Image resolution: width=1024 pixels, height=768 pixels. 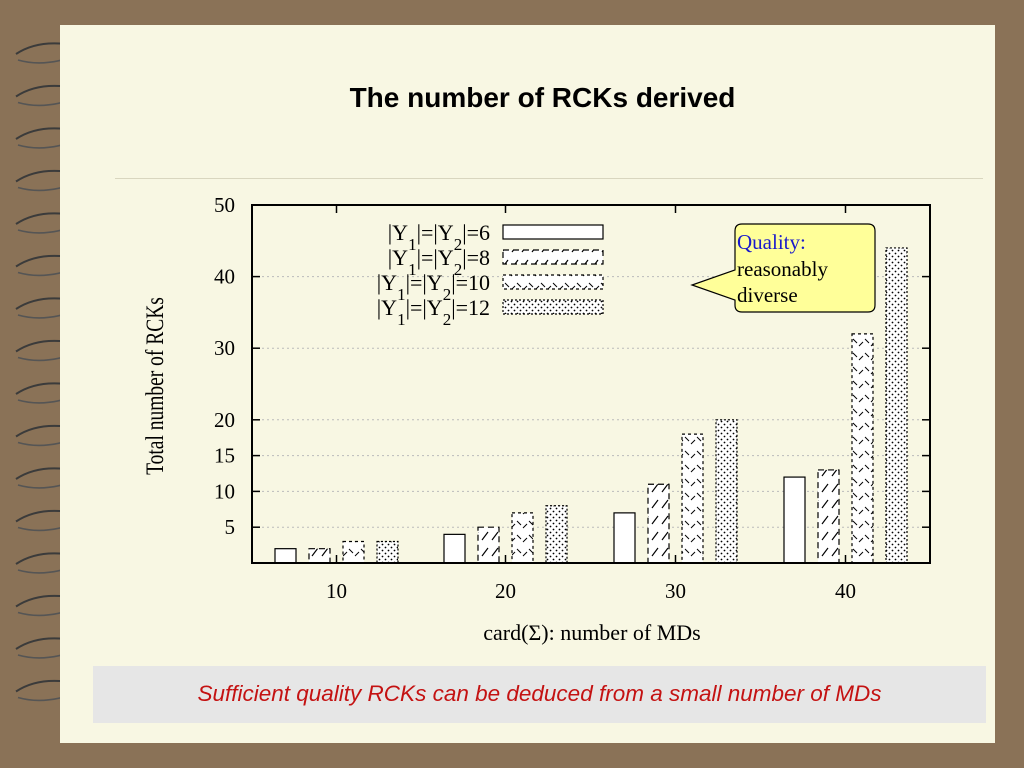 I want to click on legend-label: |Y1|=|Y2|=8, so click(x=439, y=262).